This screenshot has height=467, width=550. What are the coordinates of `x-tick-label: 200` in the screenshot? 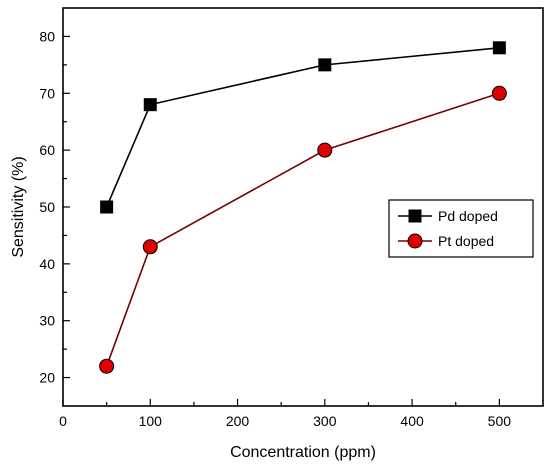 It's located at (238, 421).